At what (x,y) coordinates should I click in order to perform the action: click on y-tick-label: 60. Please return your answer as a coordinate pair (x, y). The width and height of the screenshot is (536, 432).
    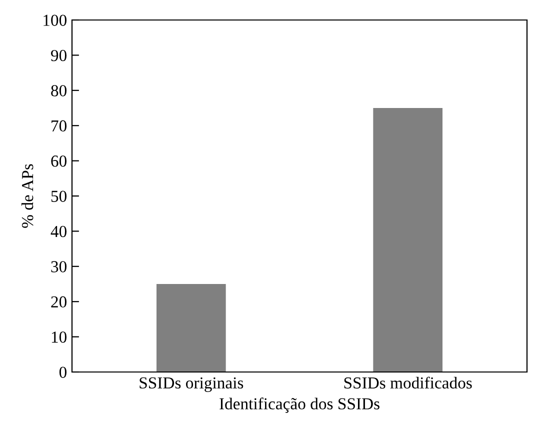
    Looking at the image, I should click on (59, 161).